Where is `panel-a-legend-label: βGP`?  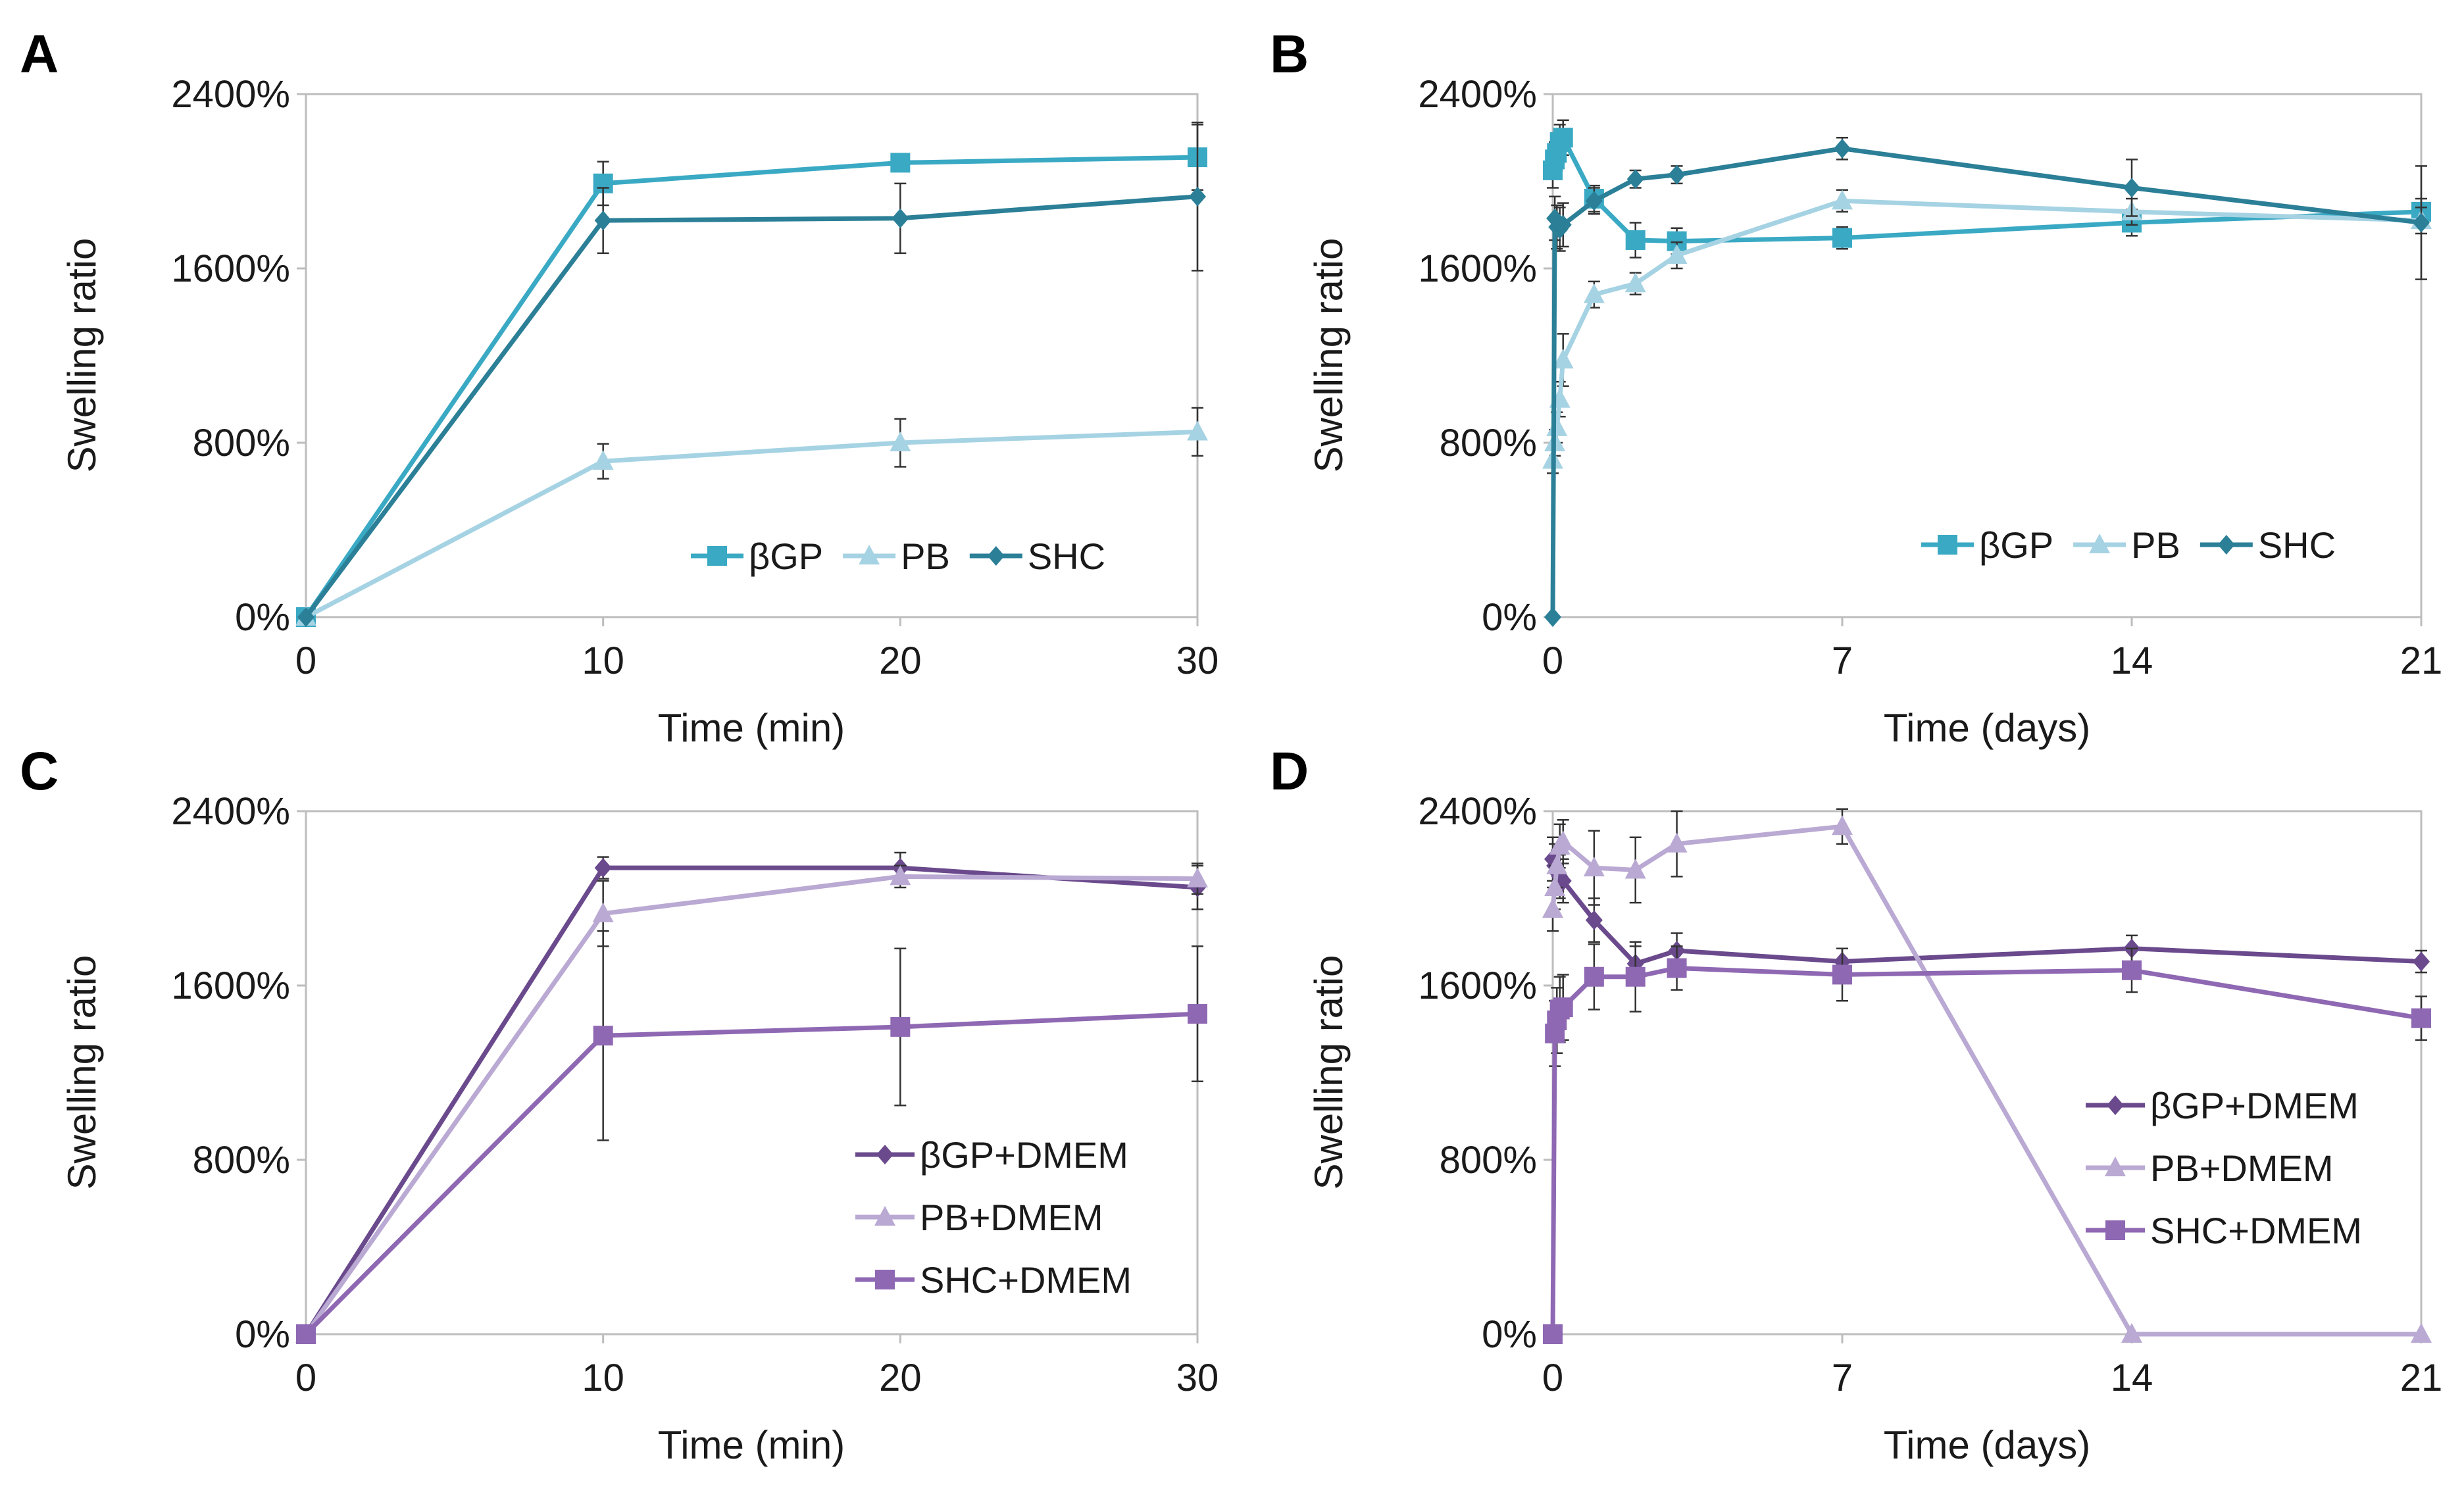
panel-a-legend-label: βGP is located at coordinates (786, 556).